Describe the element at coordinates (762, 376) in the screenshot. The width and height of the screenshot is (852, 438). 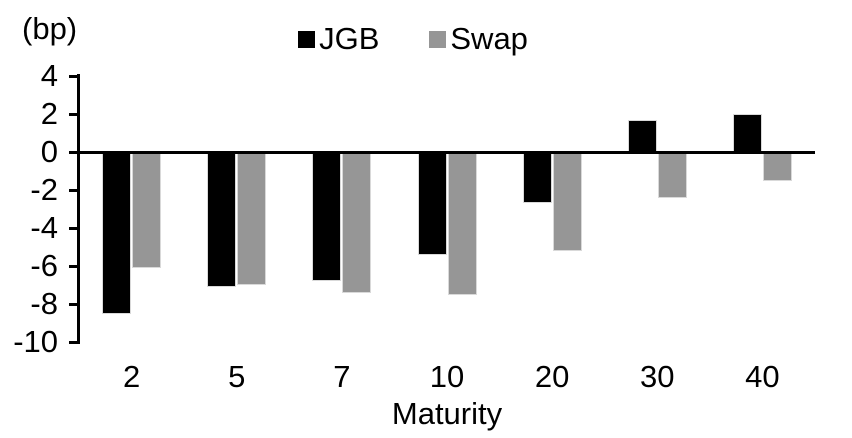
I see `x-tick-label: 40` at that location.